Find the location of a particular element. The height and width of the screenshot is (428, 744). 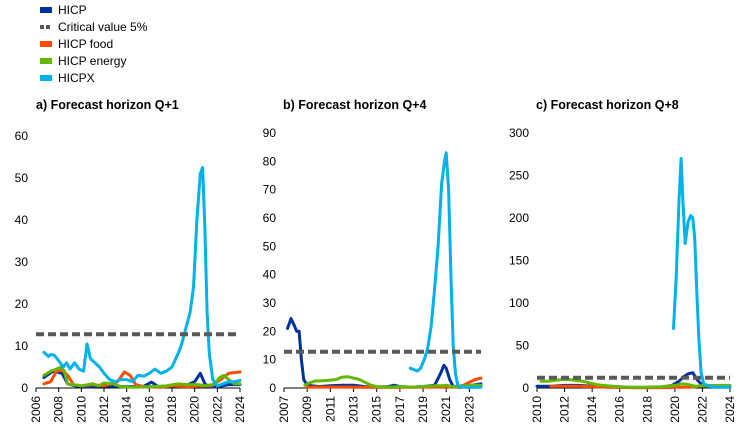

y-tick-label: 200 is located at coordinates (519, 218).